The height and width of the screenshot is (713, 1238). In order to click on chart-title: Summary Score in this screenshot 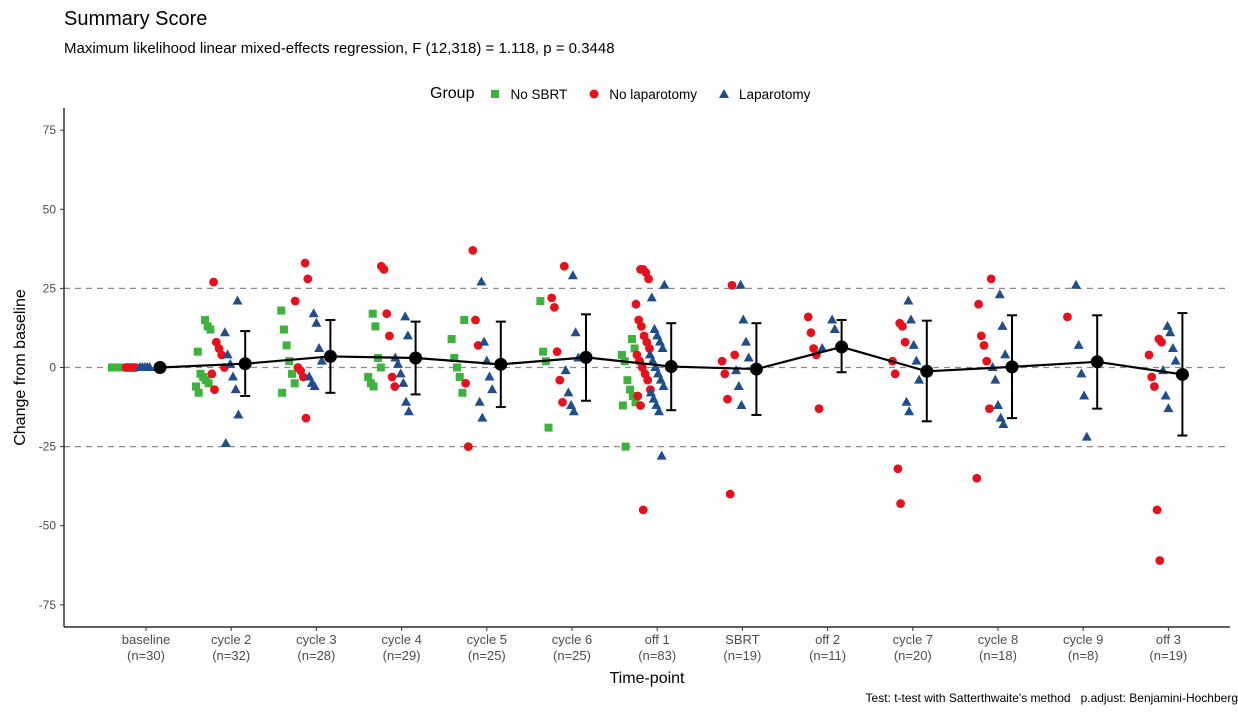, I will do `click(136, 19)`.